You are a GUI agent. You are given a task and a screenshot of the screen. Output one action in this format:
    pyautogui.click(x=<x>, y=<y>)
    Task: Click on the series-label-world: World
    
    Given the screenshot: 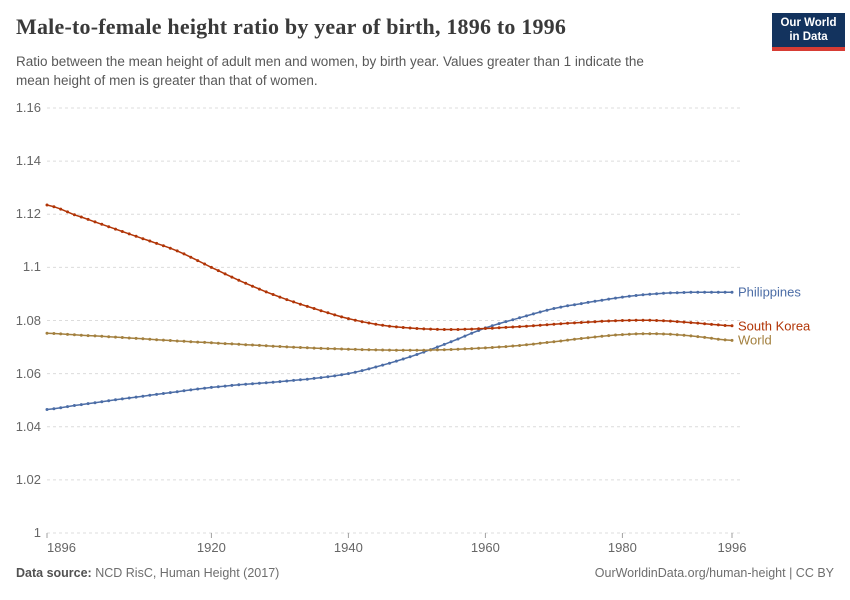 What is the action you would take?
    pyautogui.click(x=755, y=340)
    